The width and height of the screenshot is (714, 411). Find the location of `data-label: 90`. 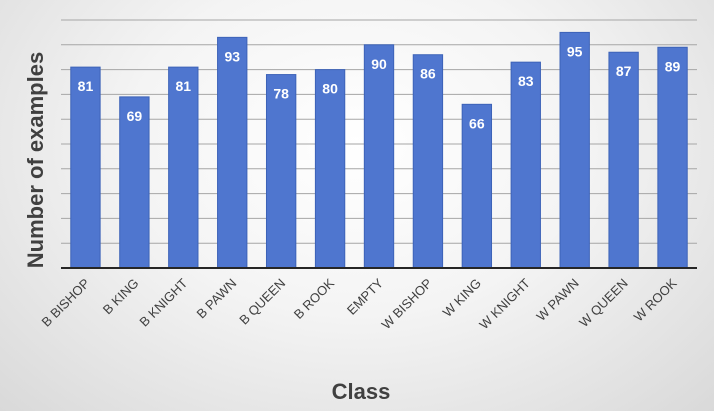

data-label: 90 is located at coordinates (379, 64).